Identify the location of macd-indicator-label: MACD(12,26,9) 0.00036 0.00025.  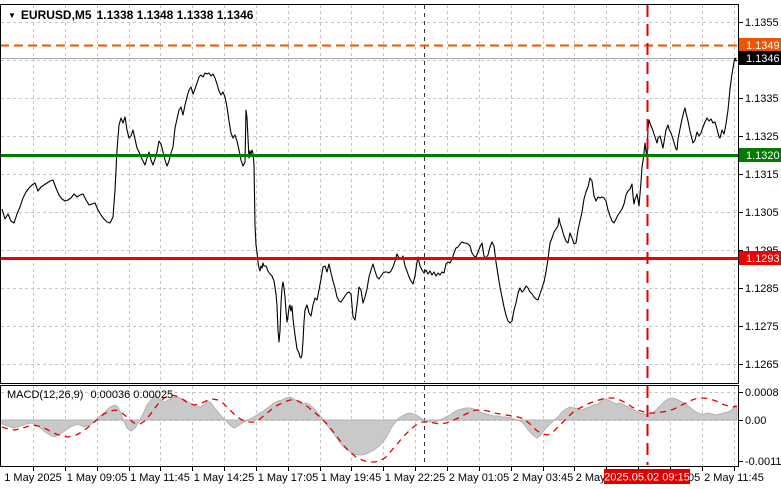
(92, 395).